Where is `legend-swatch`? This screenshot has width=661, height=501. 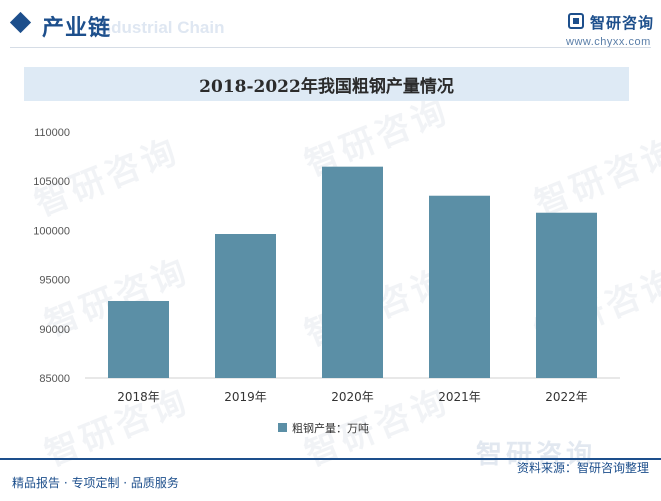
legend-swatch is located at coordinates (282, 427).